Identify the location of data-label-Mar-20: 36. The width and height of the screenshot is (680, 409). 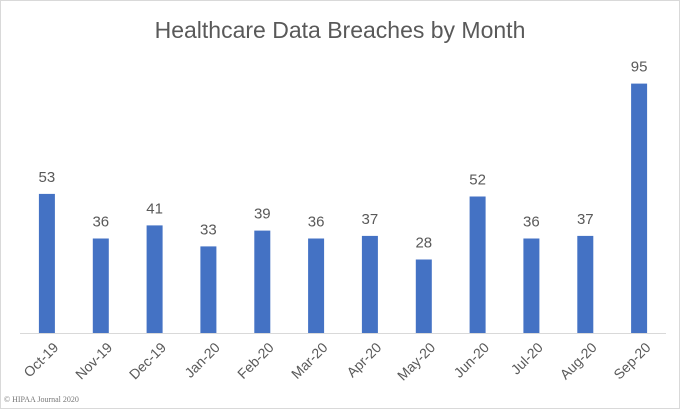
(316, 222).